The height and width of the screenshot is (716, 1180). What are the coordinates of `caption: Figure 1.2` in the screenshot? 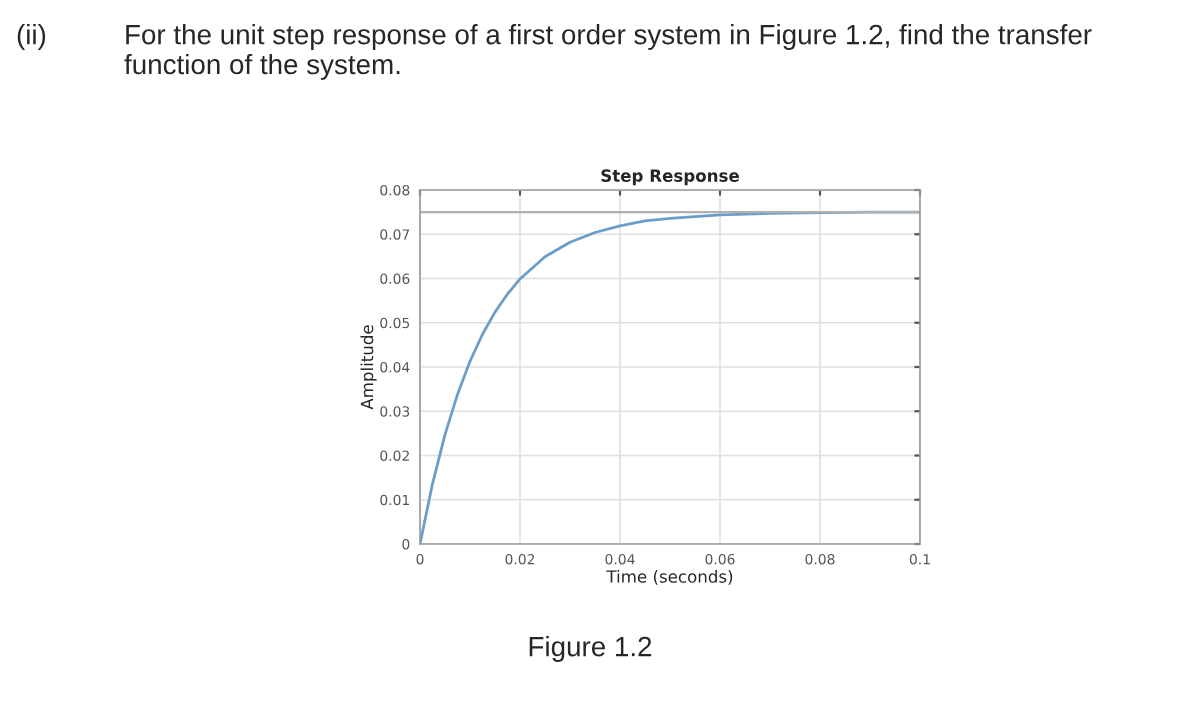 It's located at (590, 649).